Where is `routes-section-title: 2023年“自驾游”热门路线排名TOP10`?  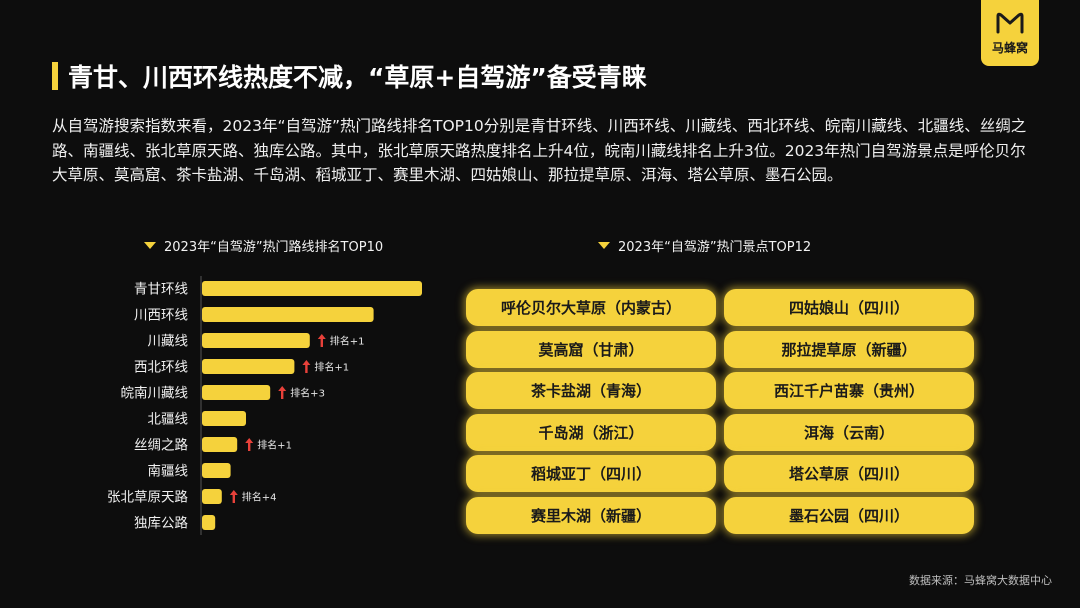
routes-section-title: 2023年“自驾游”热门路线排名TOP10 is located at coordinates (263, 245).